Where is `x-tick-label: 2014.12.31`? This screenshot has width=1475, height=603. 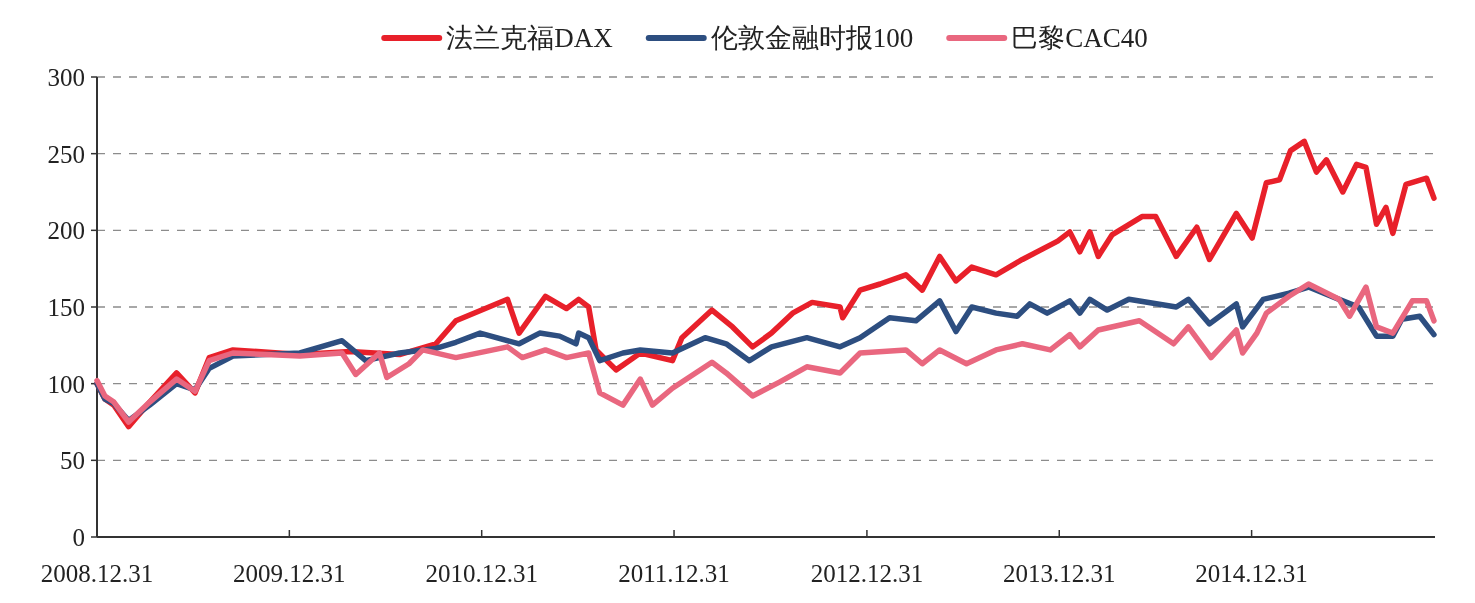 x-tick-label: 2014.12.31 is located at coordinates (1251, 573).